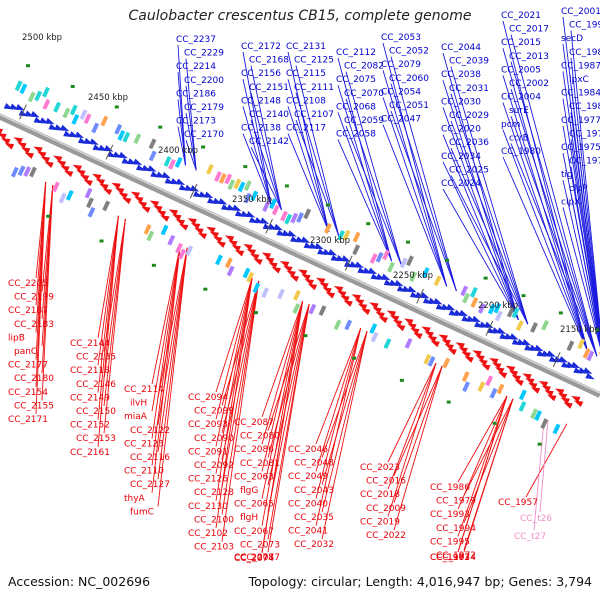 This screenshot has width=600, height=600. I want to click on reverse-gene-label: CC_2110, so click(144, 472).